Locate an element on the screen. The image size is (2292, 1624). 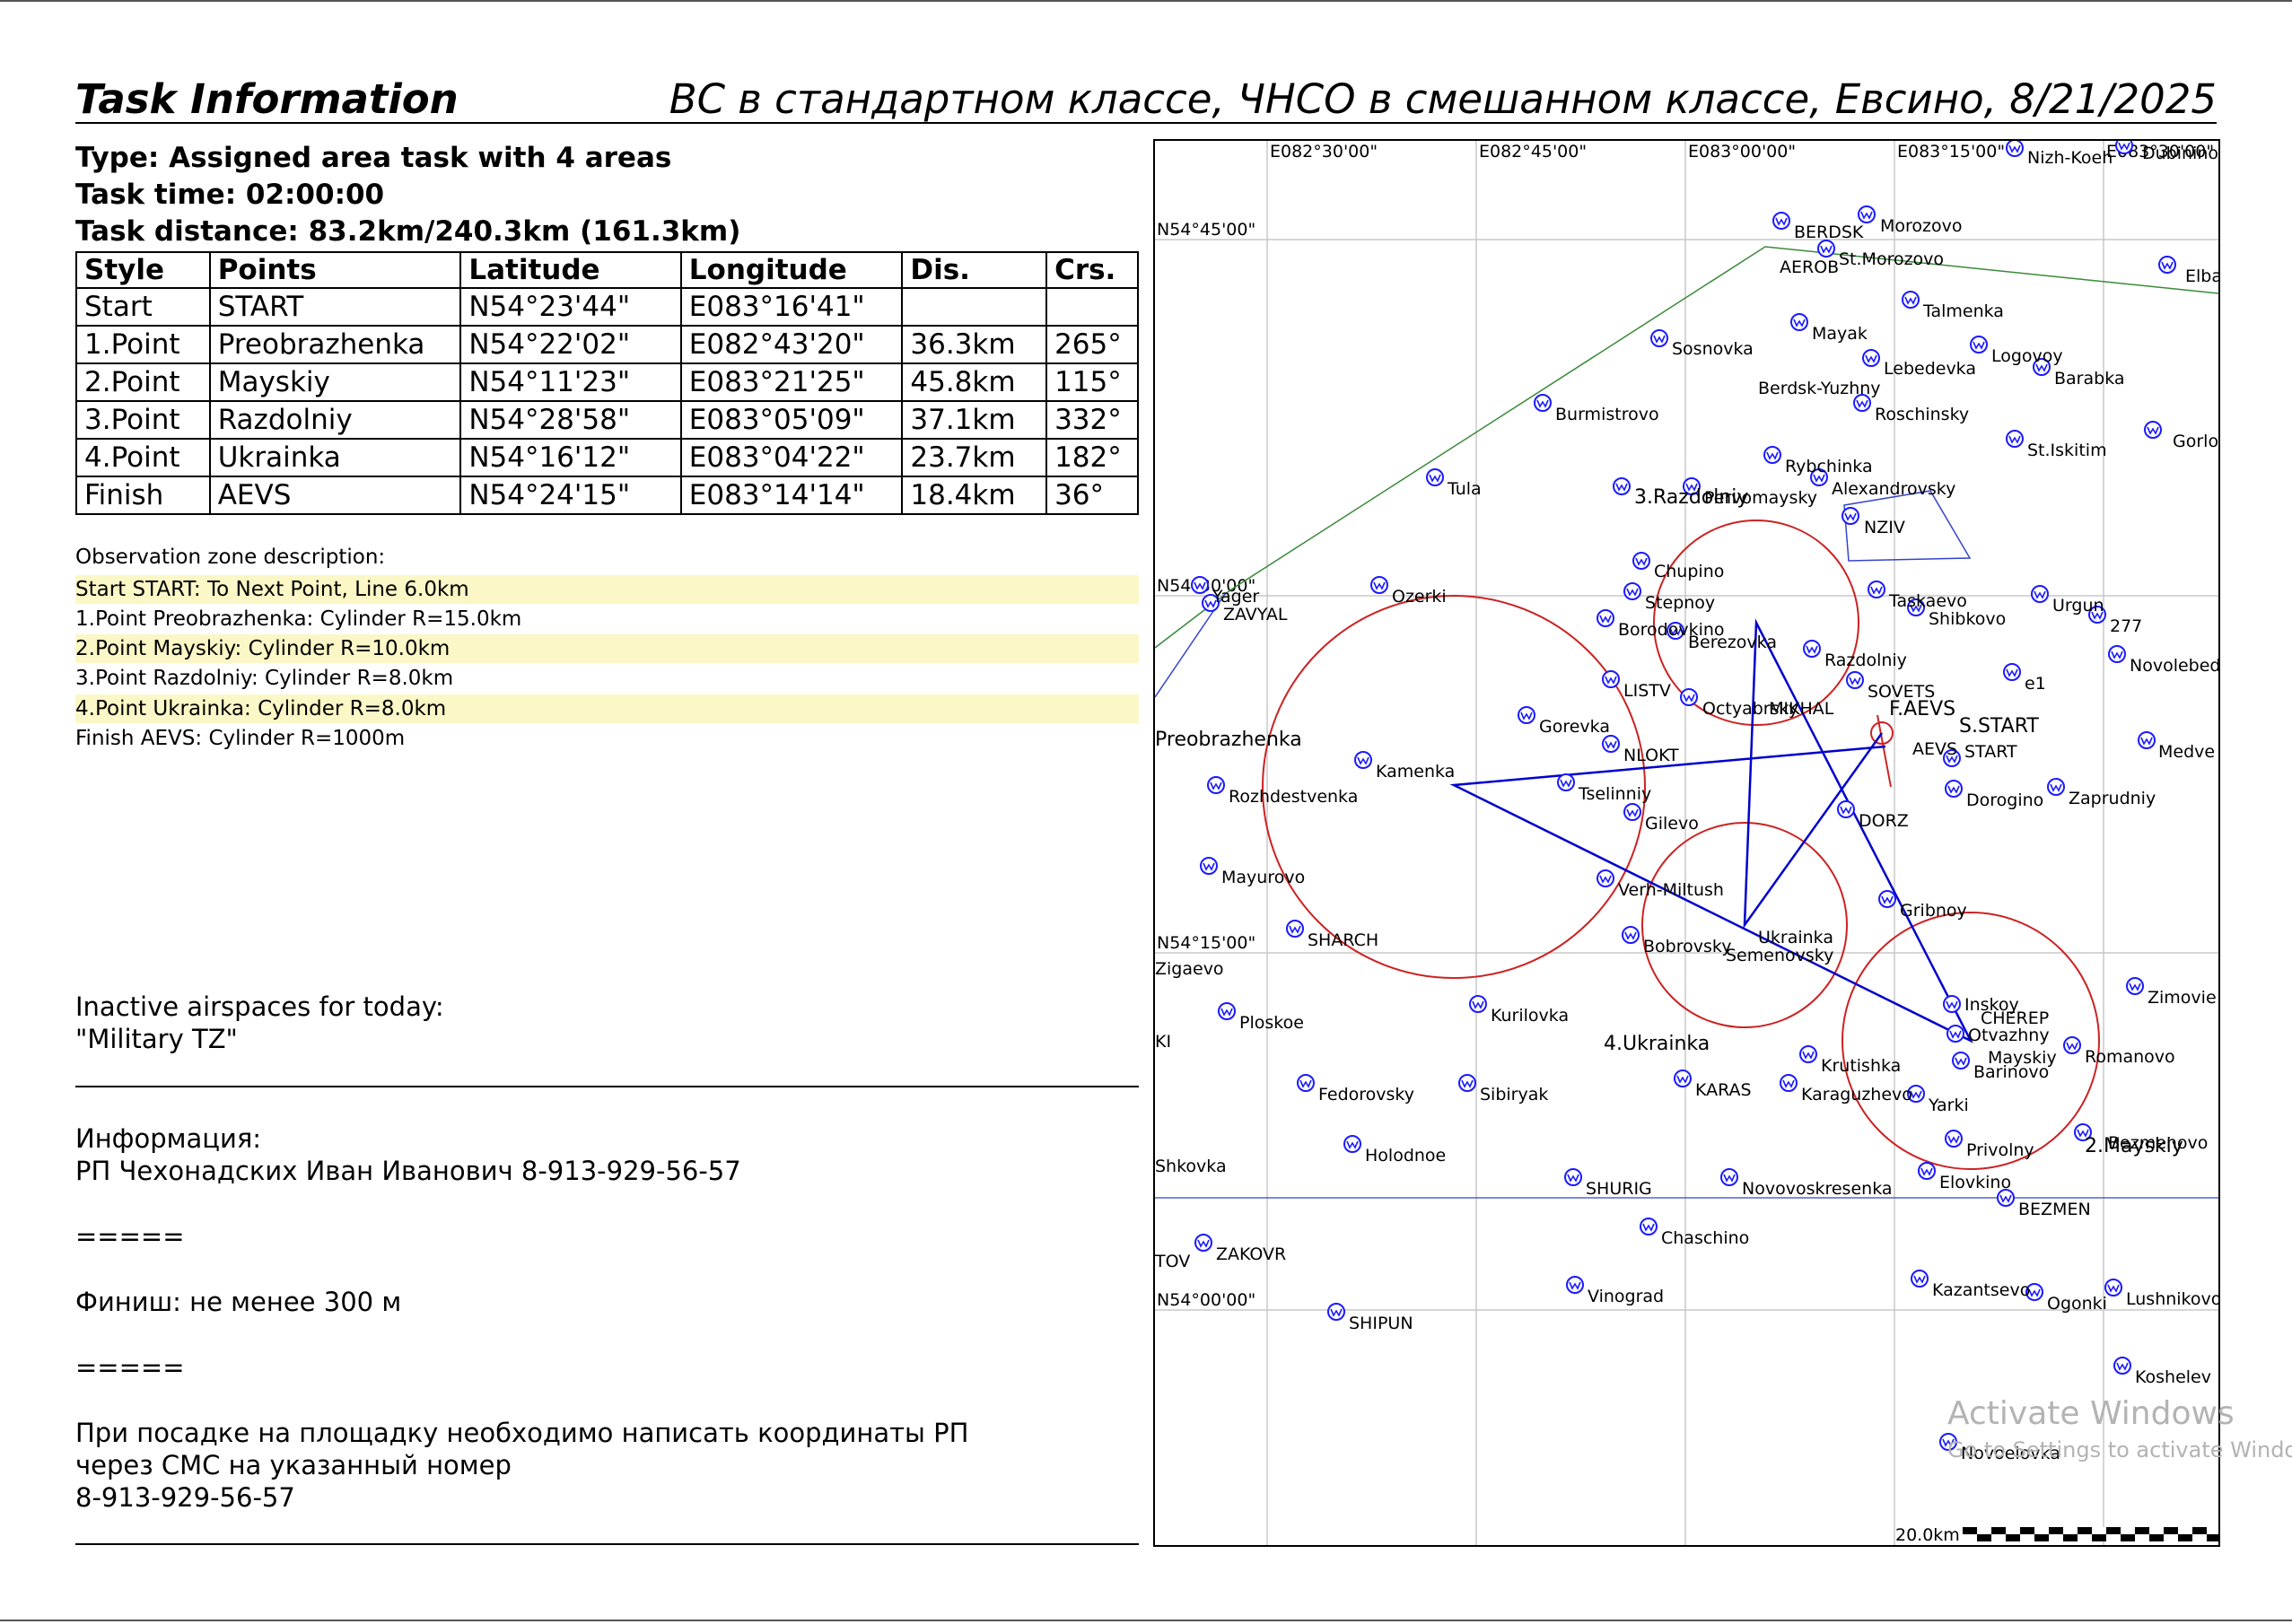
waypoint-label: Dorogino is located at coordinates (2004, 800).